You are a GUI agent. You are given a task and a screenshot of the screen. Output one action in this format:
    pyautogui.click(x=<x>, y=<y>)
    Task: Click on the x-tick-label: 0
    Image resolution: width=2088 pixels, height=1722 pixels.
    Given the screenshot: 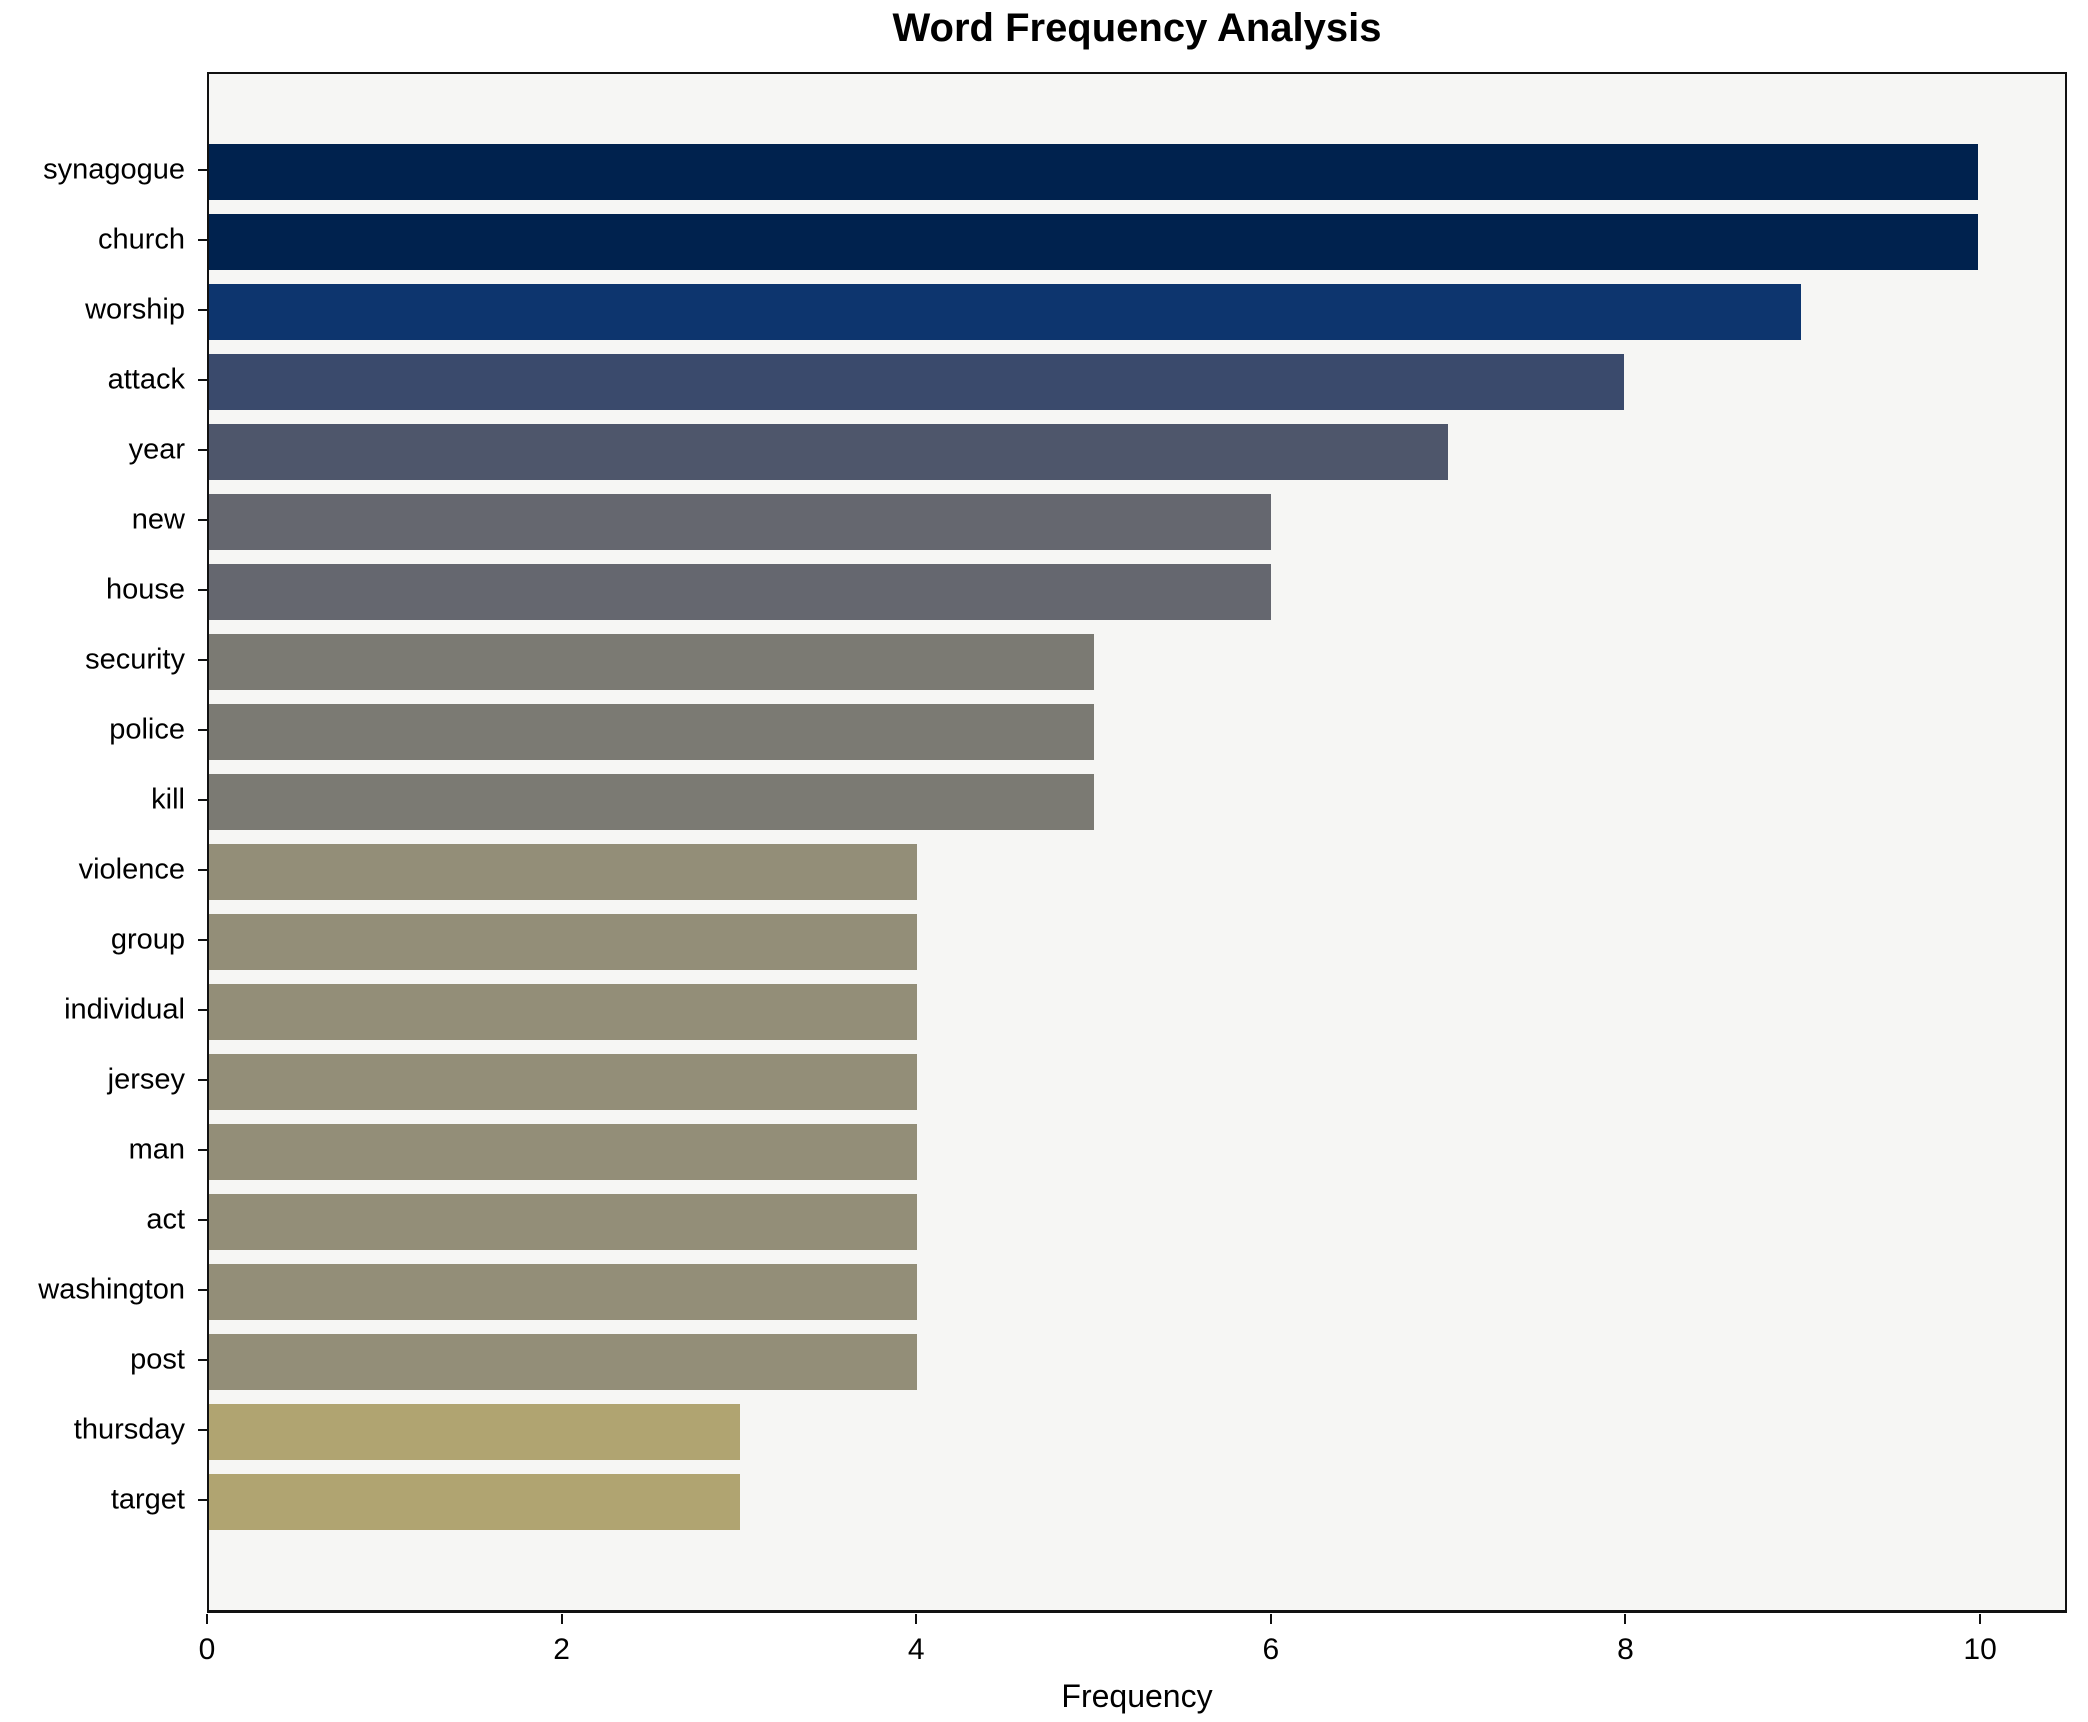 What is the action you would take?
    pyautogui.click(x=207, y=1649)
    